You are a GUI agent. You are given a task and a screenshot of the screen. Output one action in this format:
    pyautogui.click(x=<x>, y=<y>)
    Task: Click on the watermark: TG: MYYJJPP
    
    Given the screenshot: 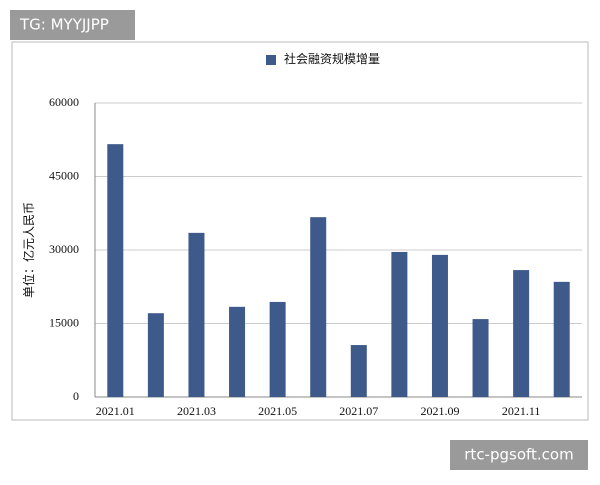 What is the action you would take?
    pyautogui.click(x=64, y=25)
    